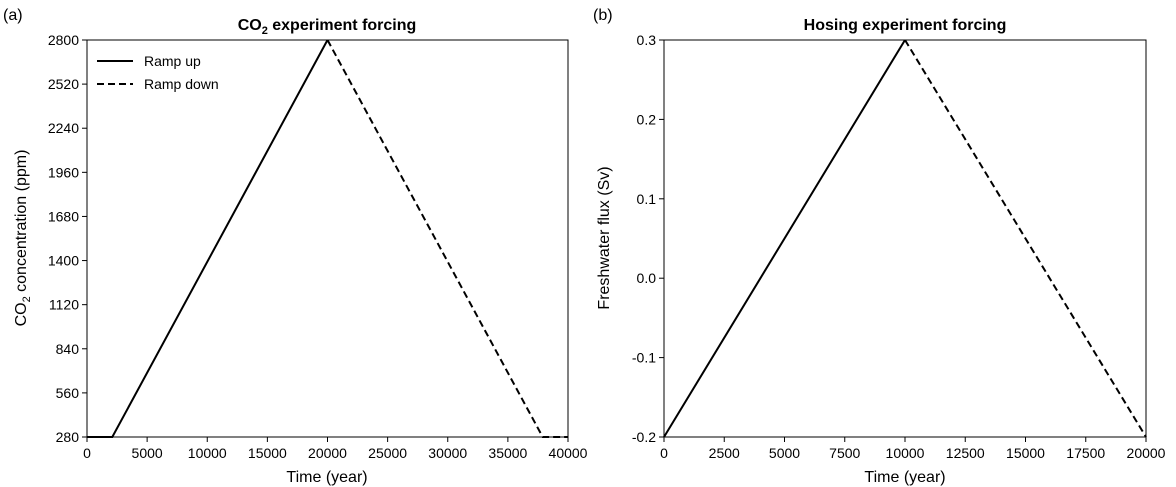 The image size is (1176, 487). What do you see at coordinates (644, 437) in the screenshot?
I see `y-tick-label: -0.2` at bounding box center [644, 437].